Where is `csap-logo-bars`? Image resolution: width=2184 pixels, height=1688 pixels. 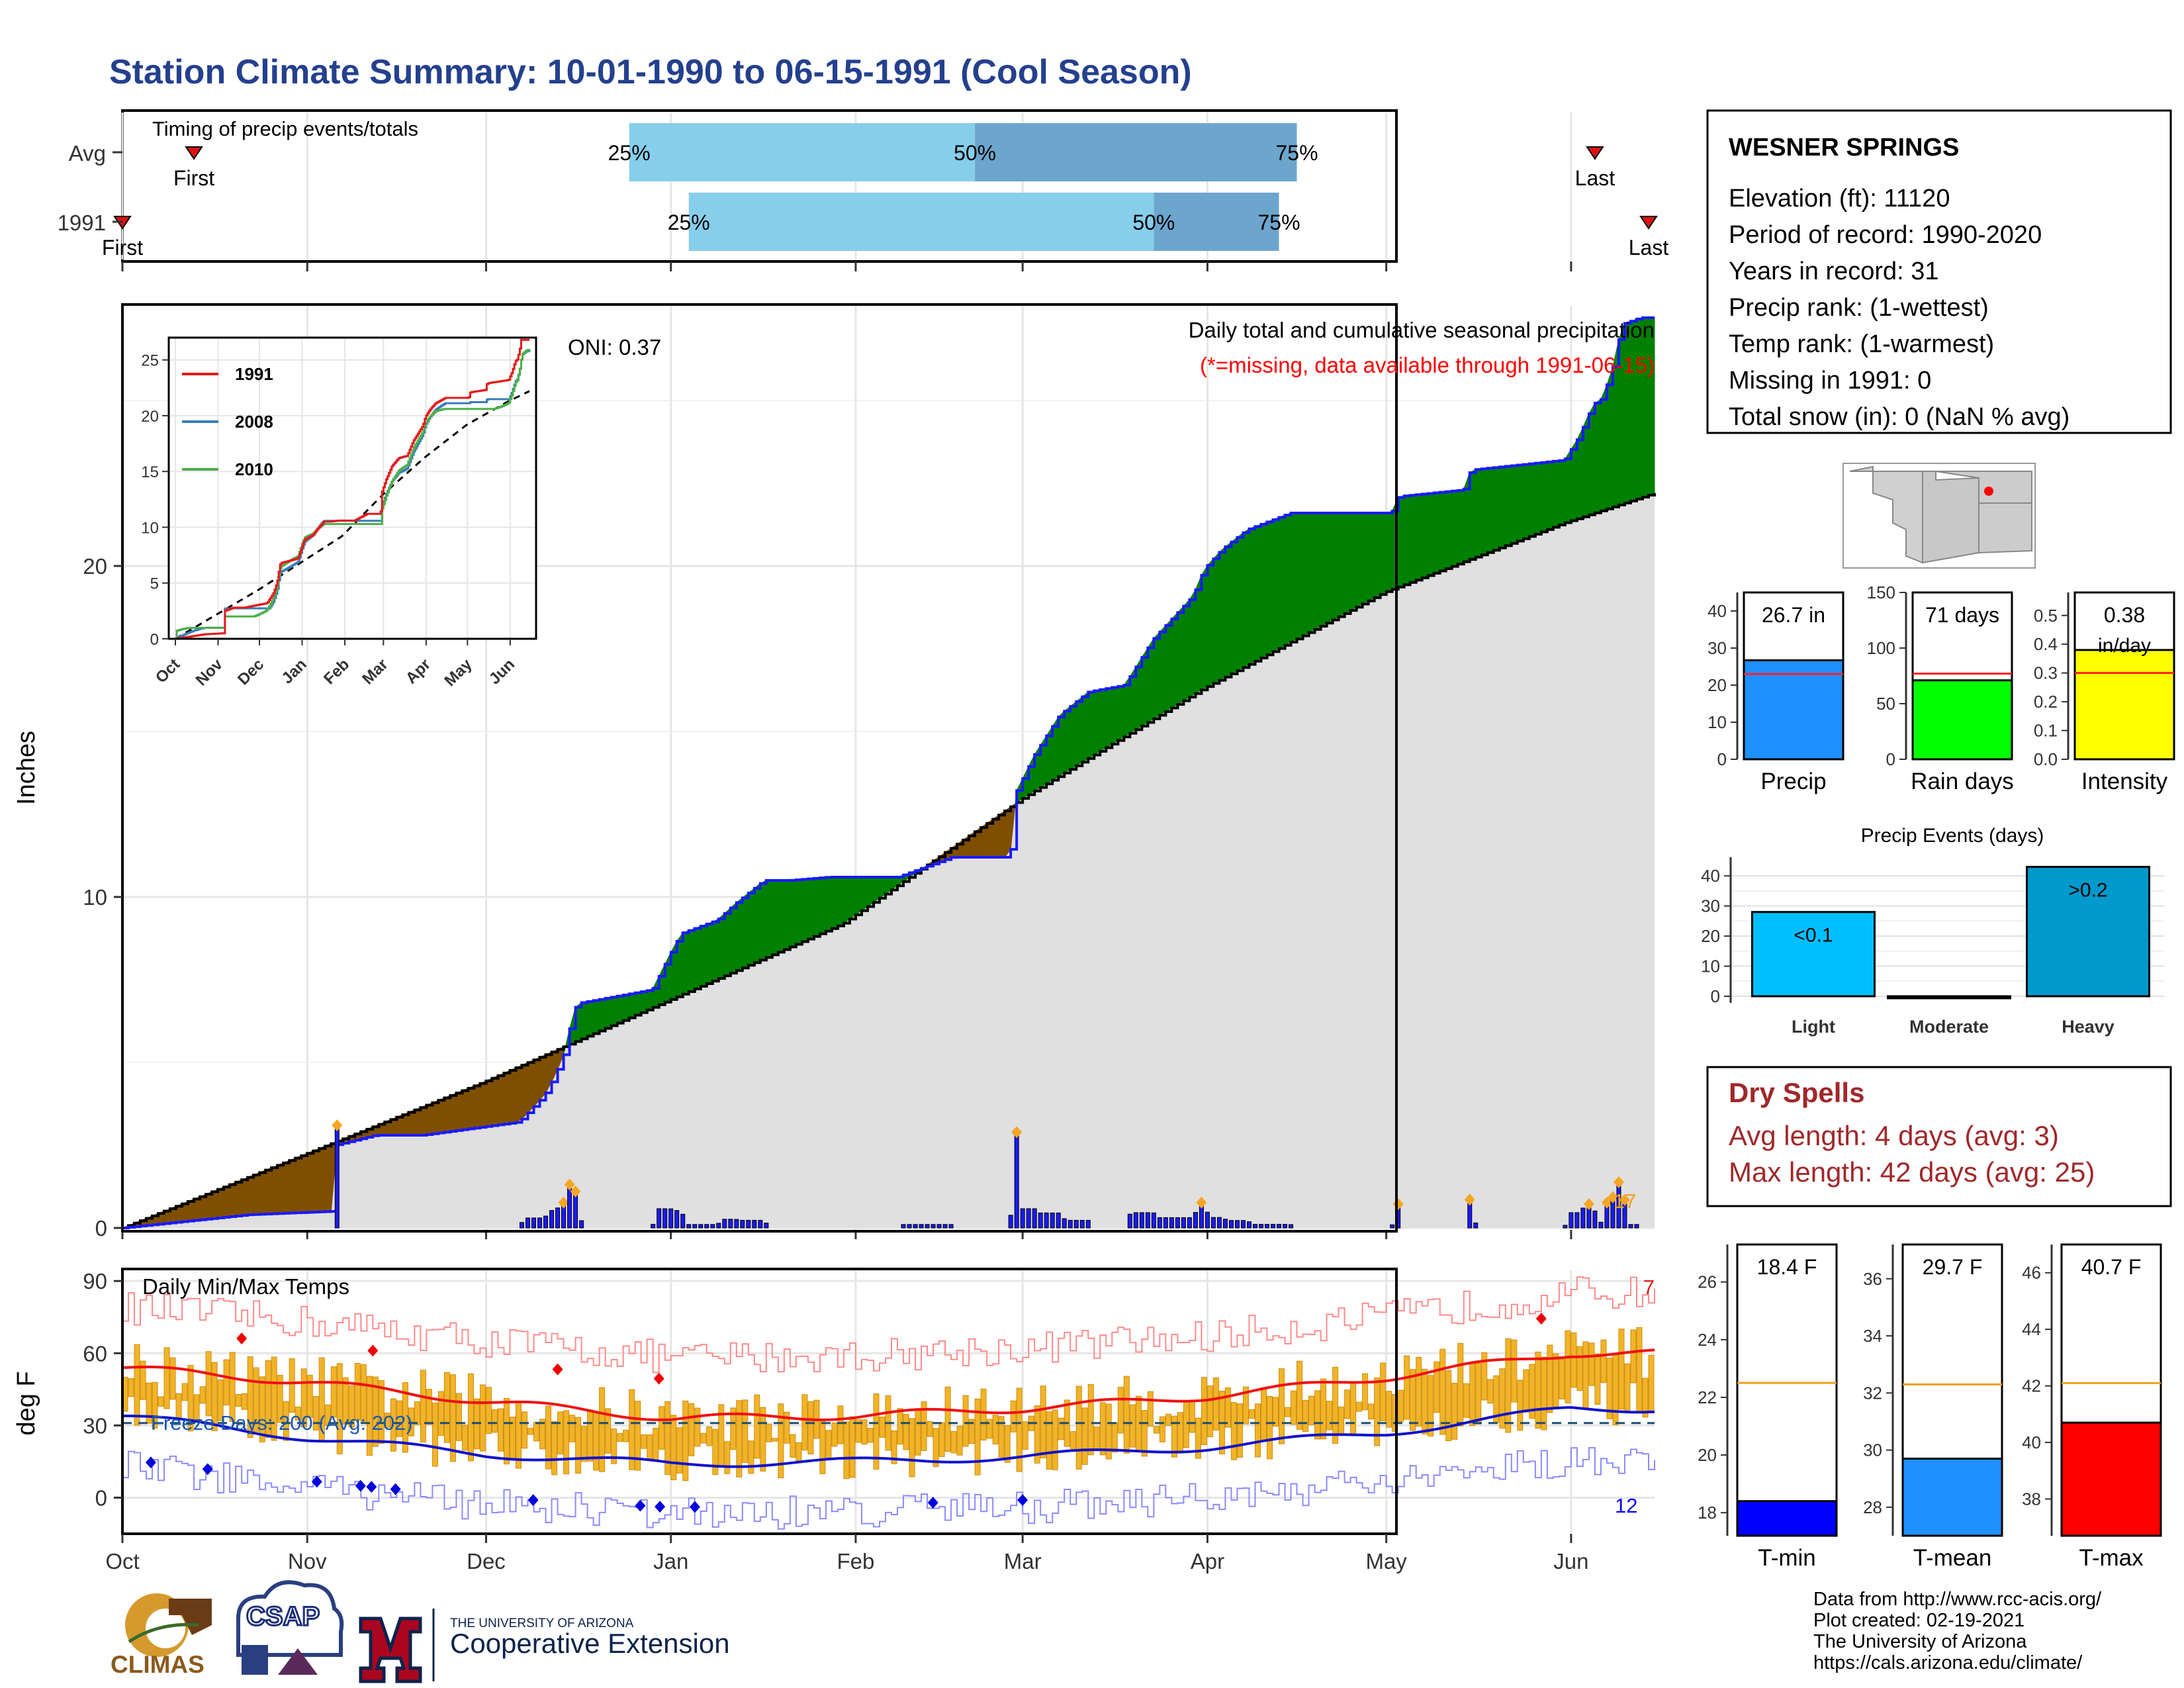 csap-logo-bars is located at coordinates (255, 1660).